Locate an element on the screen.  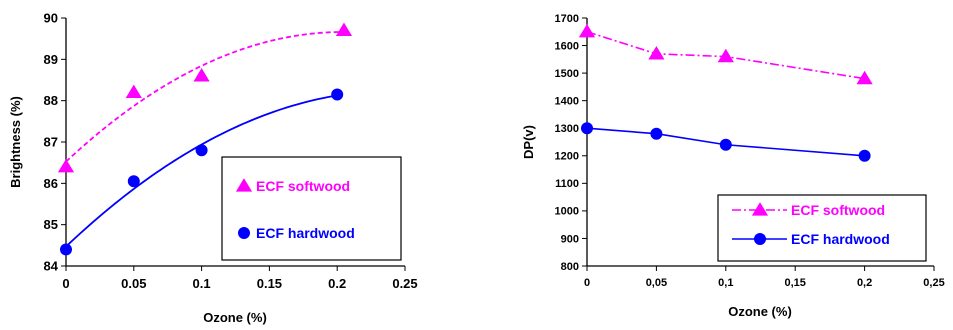
y-tick-label: 90 is located at coordinates (51, 18).